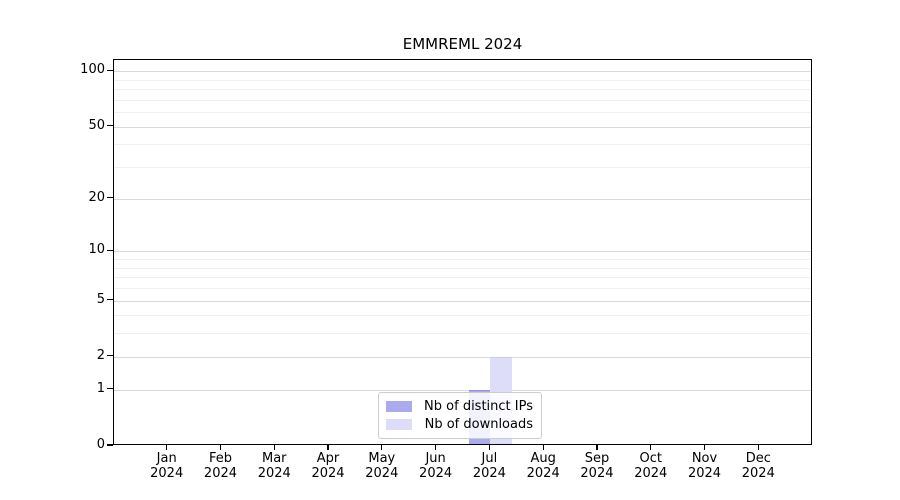  What do you see at coordinates (274, 466) in the screenshot?
I see `x-tick-label: Mar 2024` at bounding box center [274, 466].